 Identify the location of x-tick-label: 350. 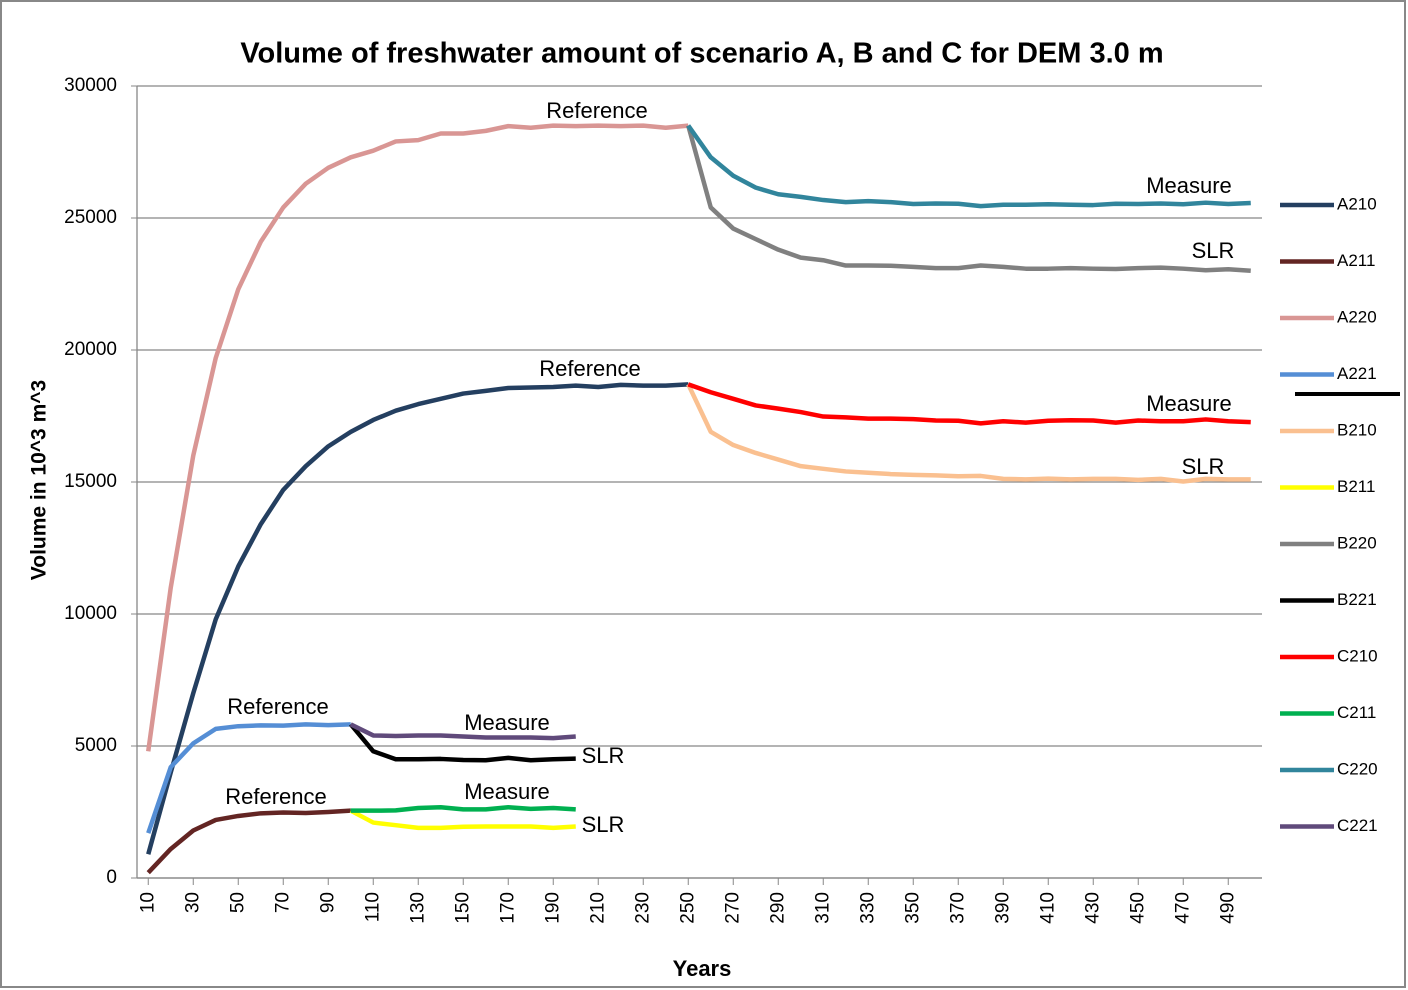
(912, 908).